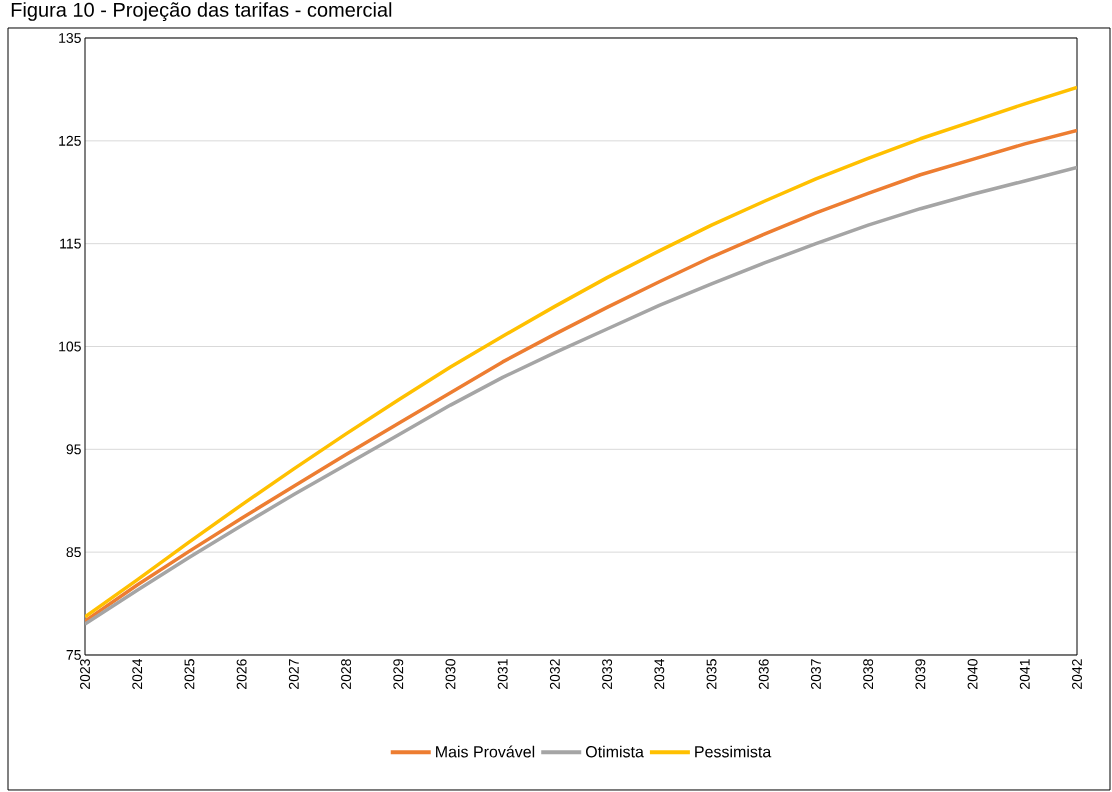 The image size is (1112, 792). I want to click on x-tick-label: 2040, so click(972, 674).